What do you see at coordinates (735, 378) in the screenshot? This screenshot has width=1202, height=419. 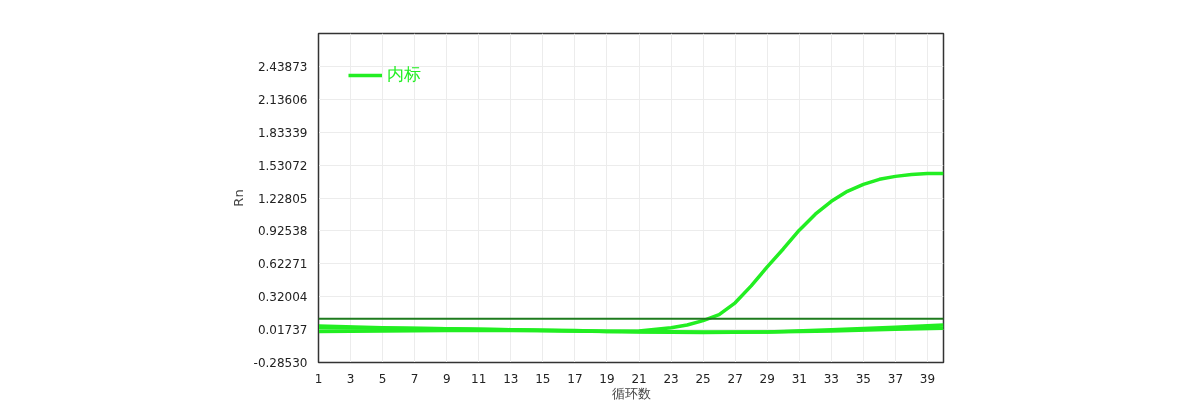 I see `x-tick-label: 27` at bounding box center [735, 378].